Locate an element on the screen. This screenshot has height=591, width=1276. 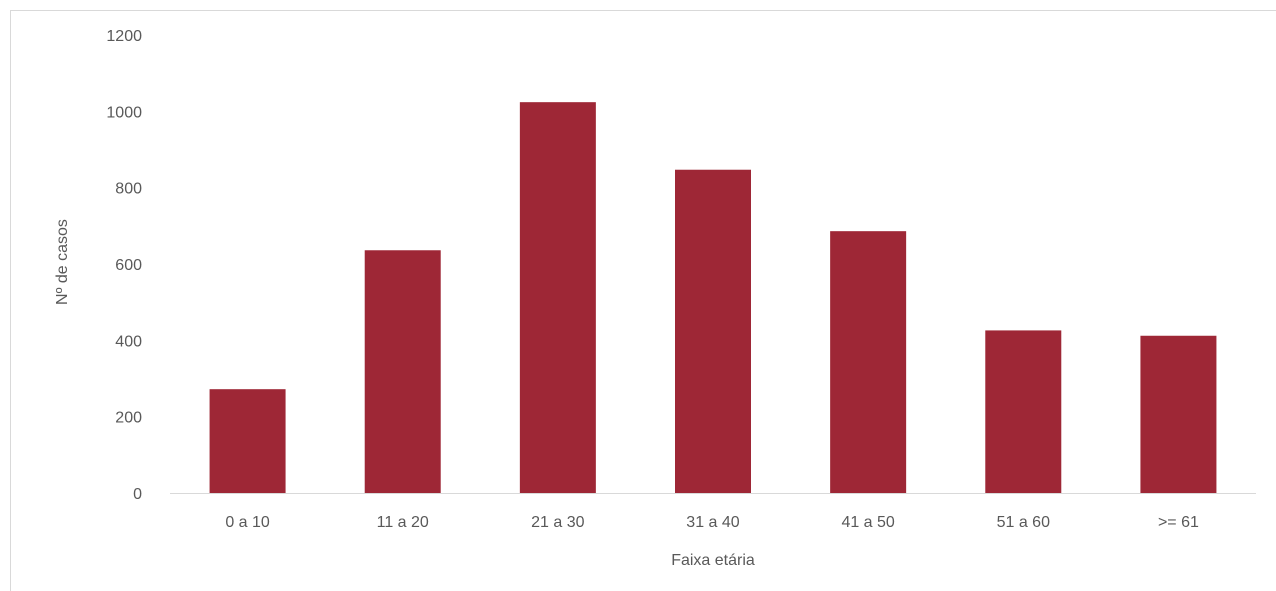
y-tick-label: 400 is located at coordinates (128, 341).